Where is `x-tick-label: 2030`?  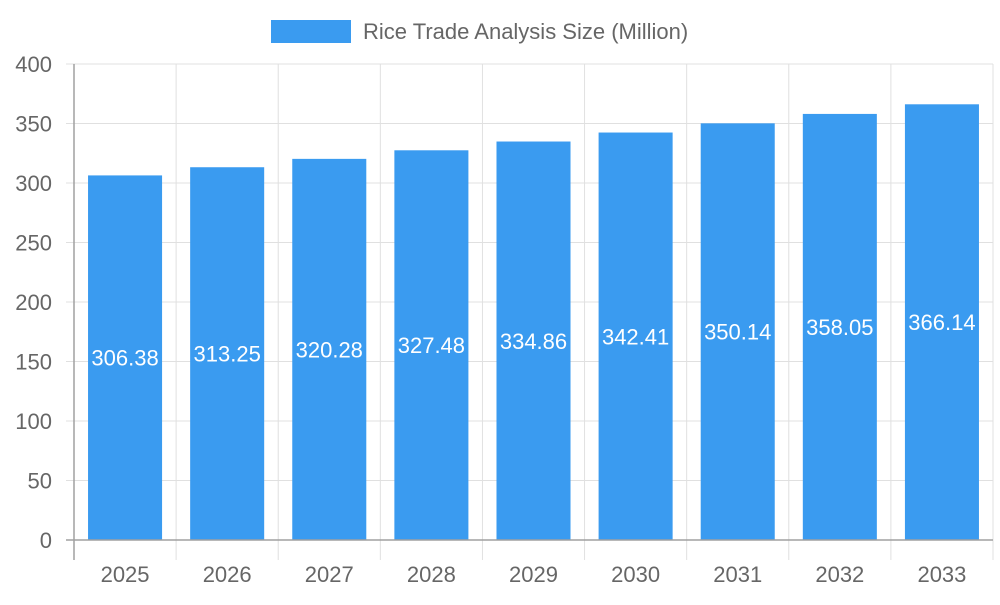
x-tick-label: 2030 is located at coordinates (635, 574).